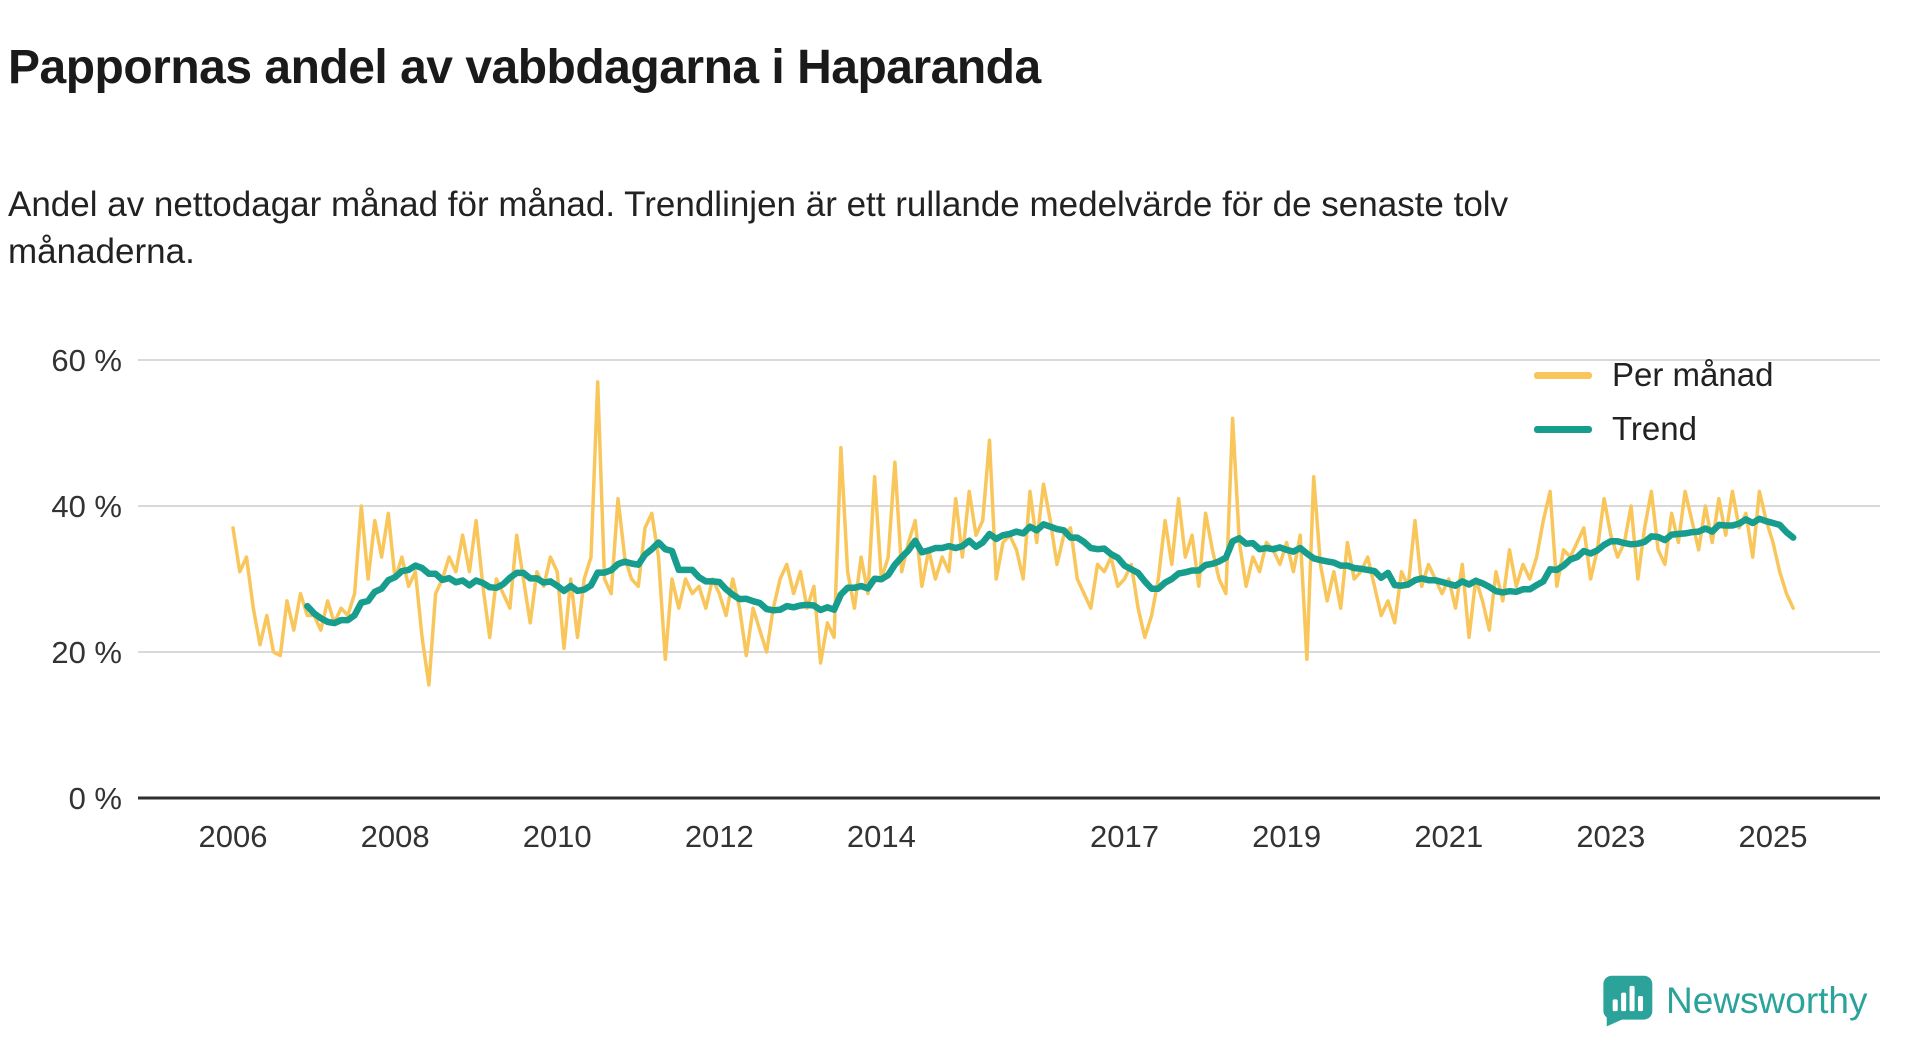  What do you see at coordinates (1563, 429) in the screenshot?
I see `trend-line-swatch` at bounding box center [1563, 429].